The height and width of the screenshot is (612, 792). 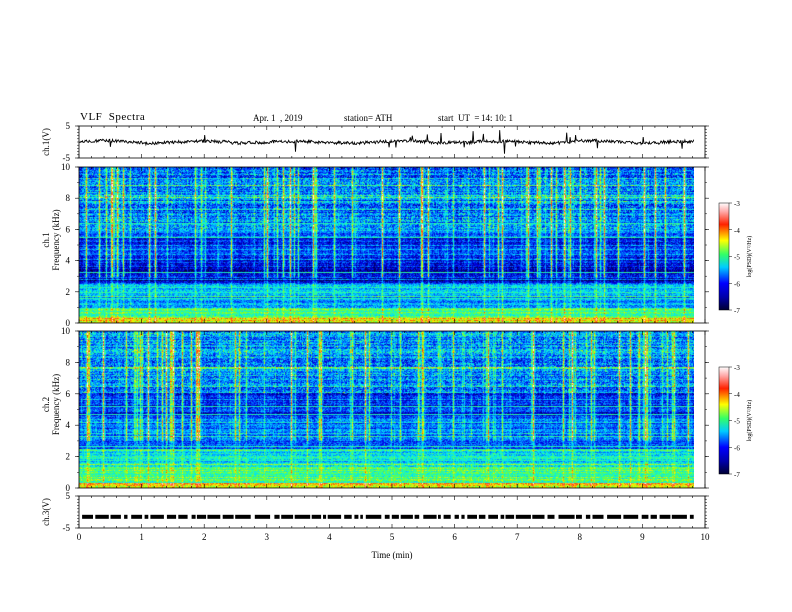 I want to click on x-tick-label: 9, so click(x=642, y=537).